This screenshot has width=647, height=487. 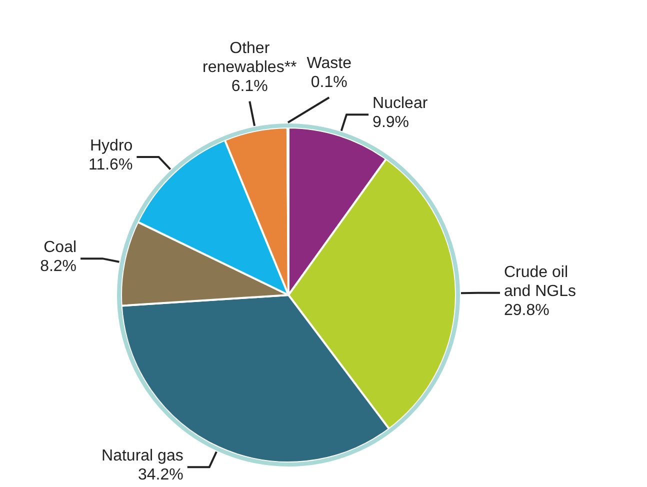 I want to click on data-label: 9.9%, so click(x=391, y=123).